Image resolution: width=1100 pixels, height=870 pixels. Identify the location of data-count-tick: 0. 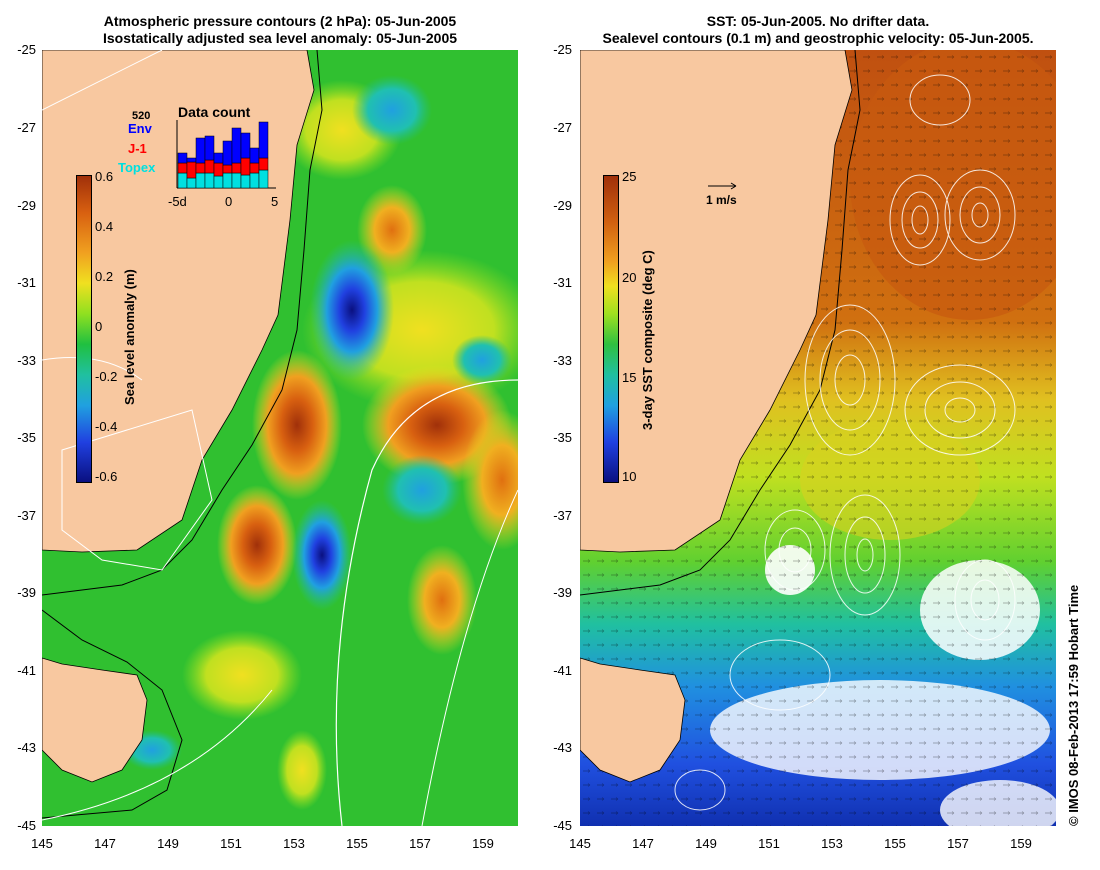
(229, 201).